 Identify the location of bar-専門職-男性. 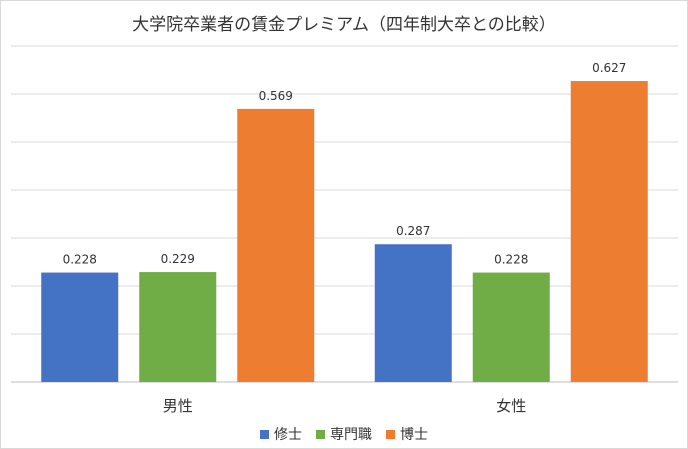
(178, 327).